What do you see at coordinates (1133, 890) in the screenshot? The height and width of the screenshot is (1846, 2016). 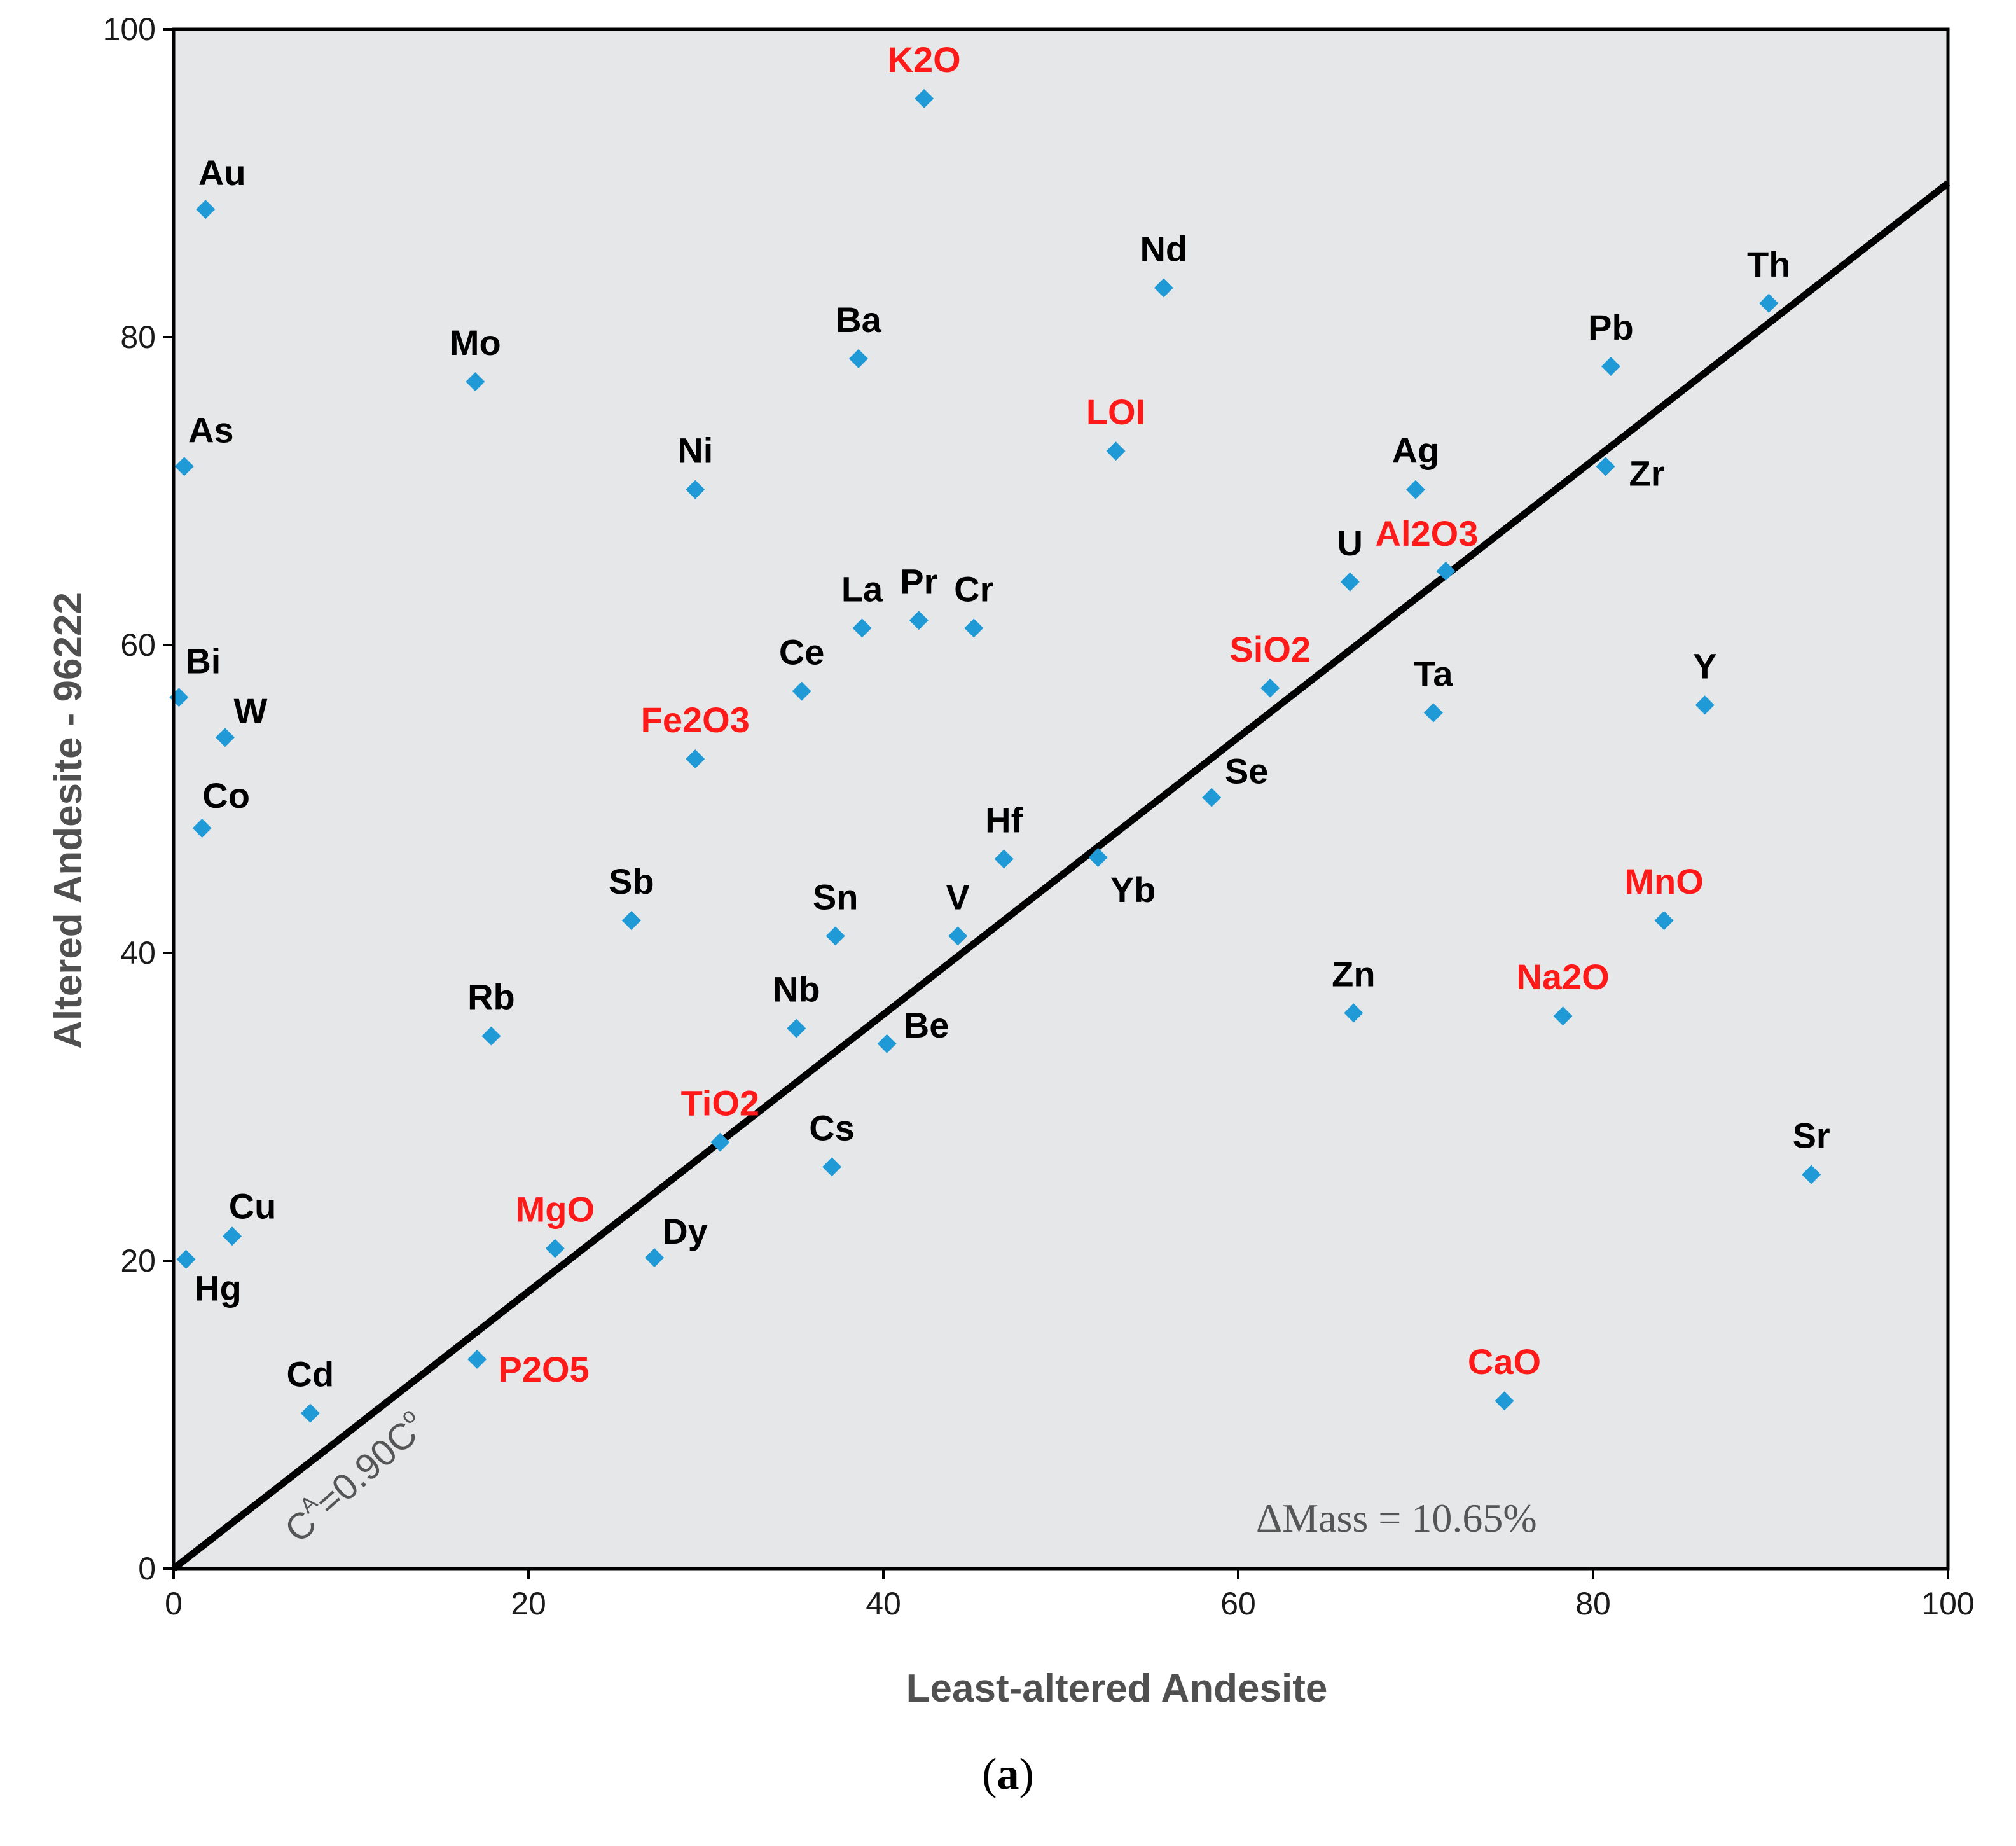 I see `label-yb: Yb` at bounding box center [1133, 890].